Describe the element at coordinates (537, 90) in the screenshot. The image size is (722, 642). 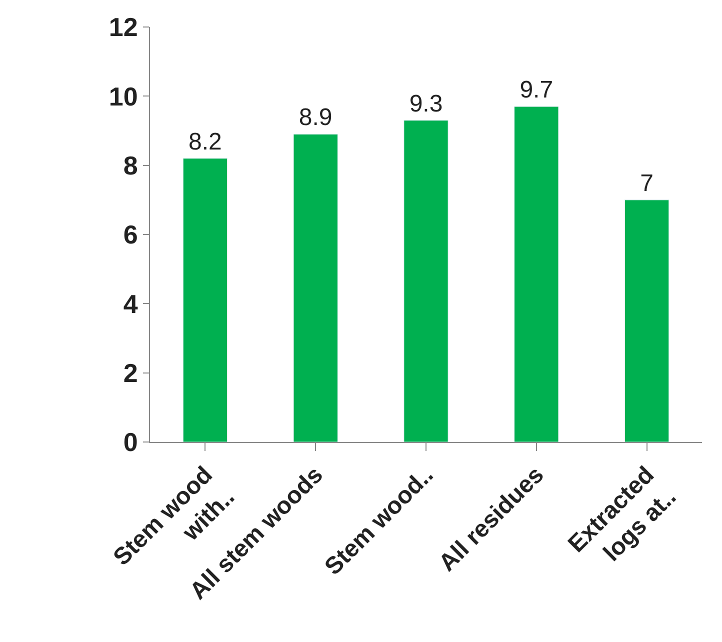
I see `data-label: 9.7` at that location.